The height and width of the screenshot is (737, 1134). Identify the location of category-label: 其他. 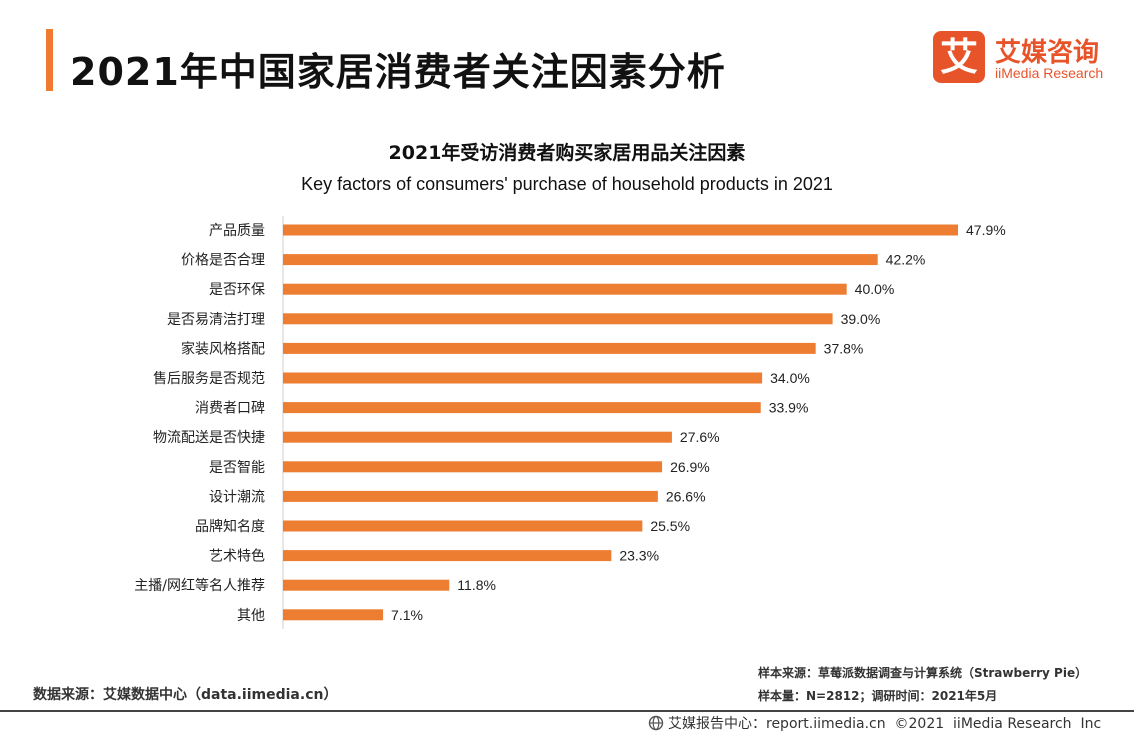
(251, 616).